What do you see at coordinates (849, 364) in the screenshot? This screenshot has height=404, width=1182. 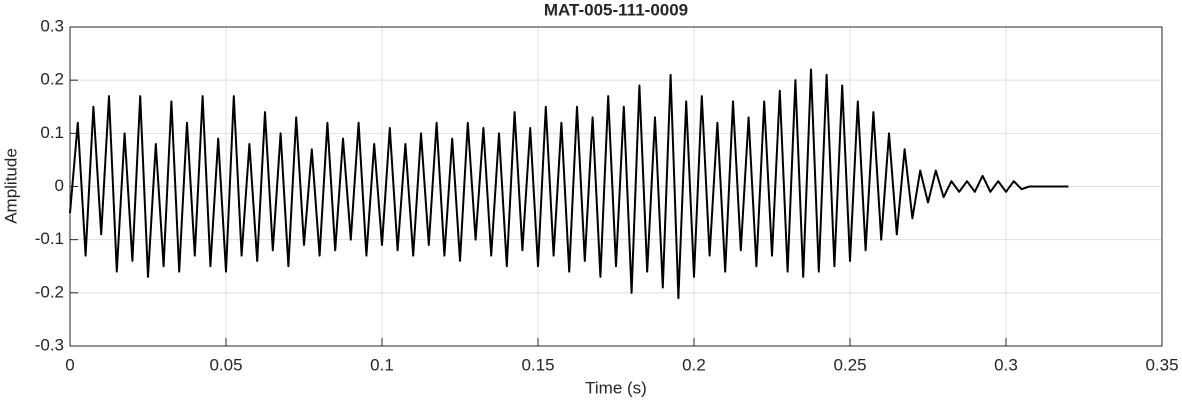 I see `x-tick-label: 0.25` at bounding box center [849, 364].